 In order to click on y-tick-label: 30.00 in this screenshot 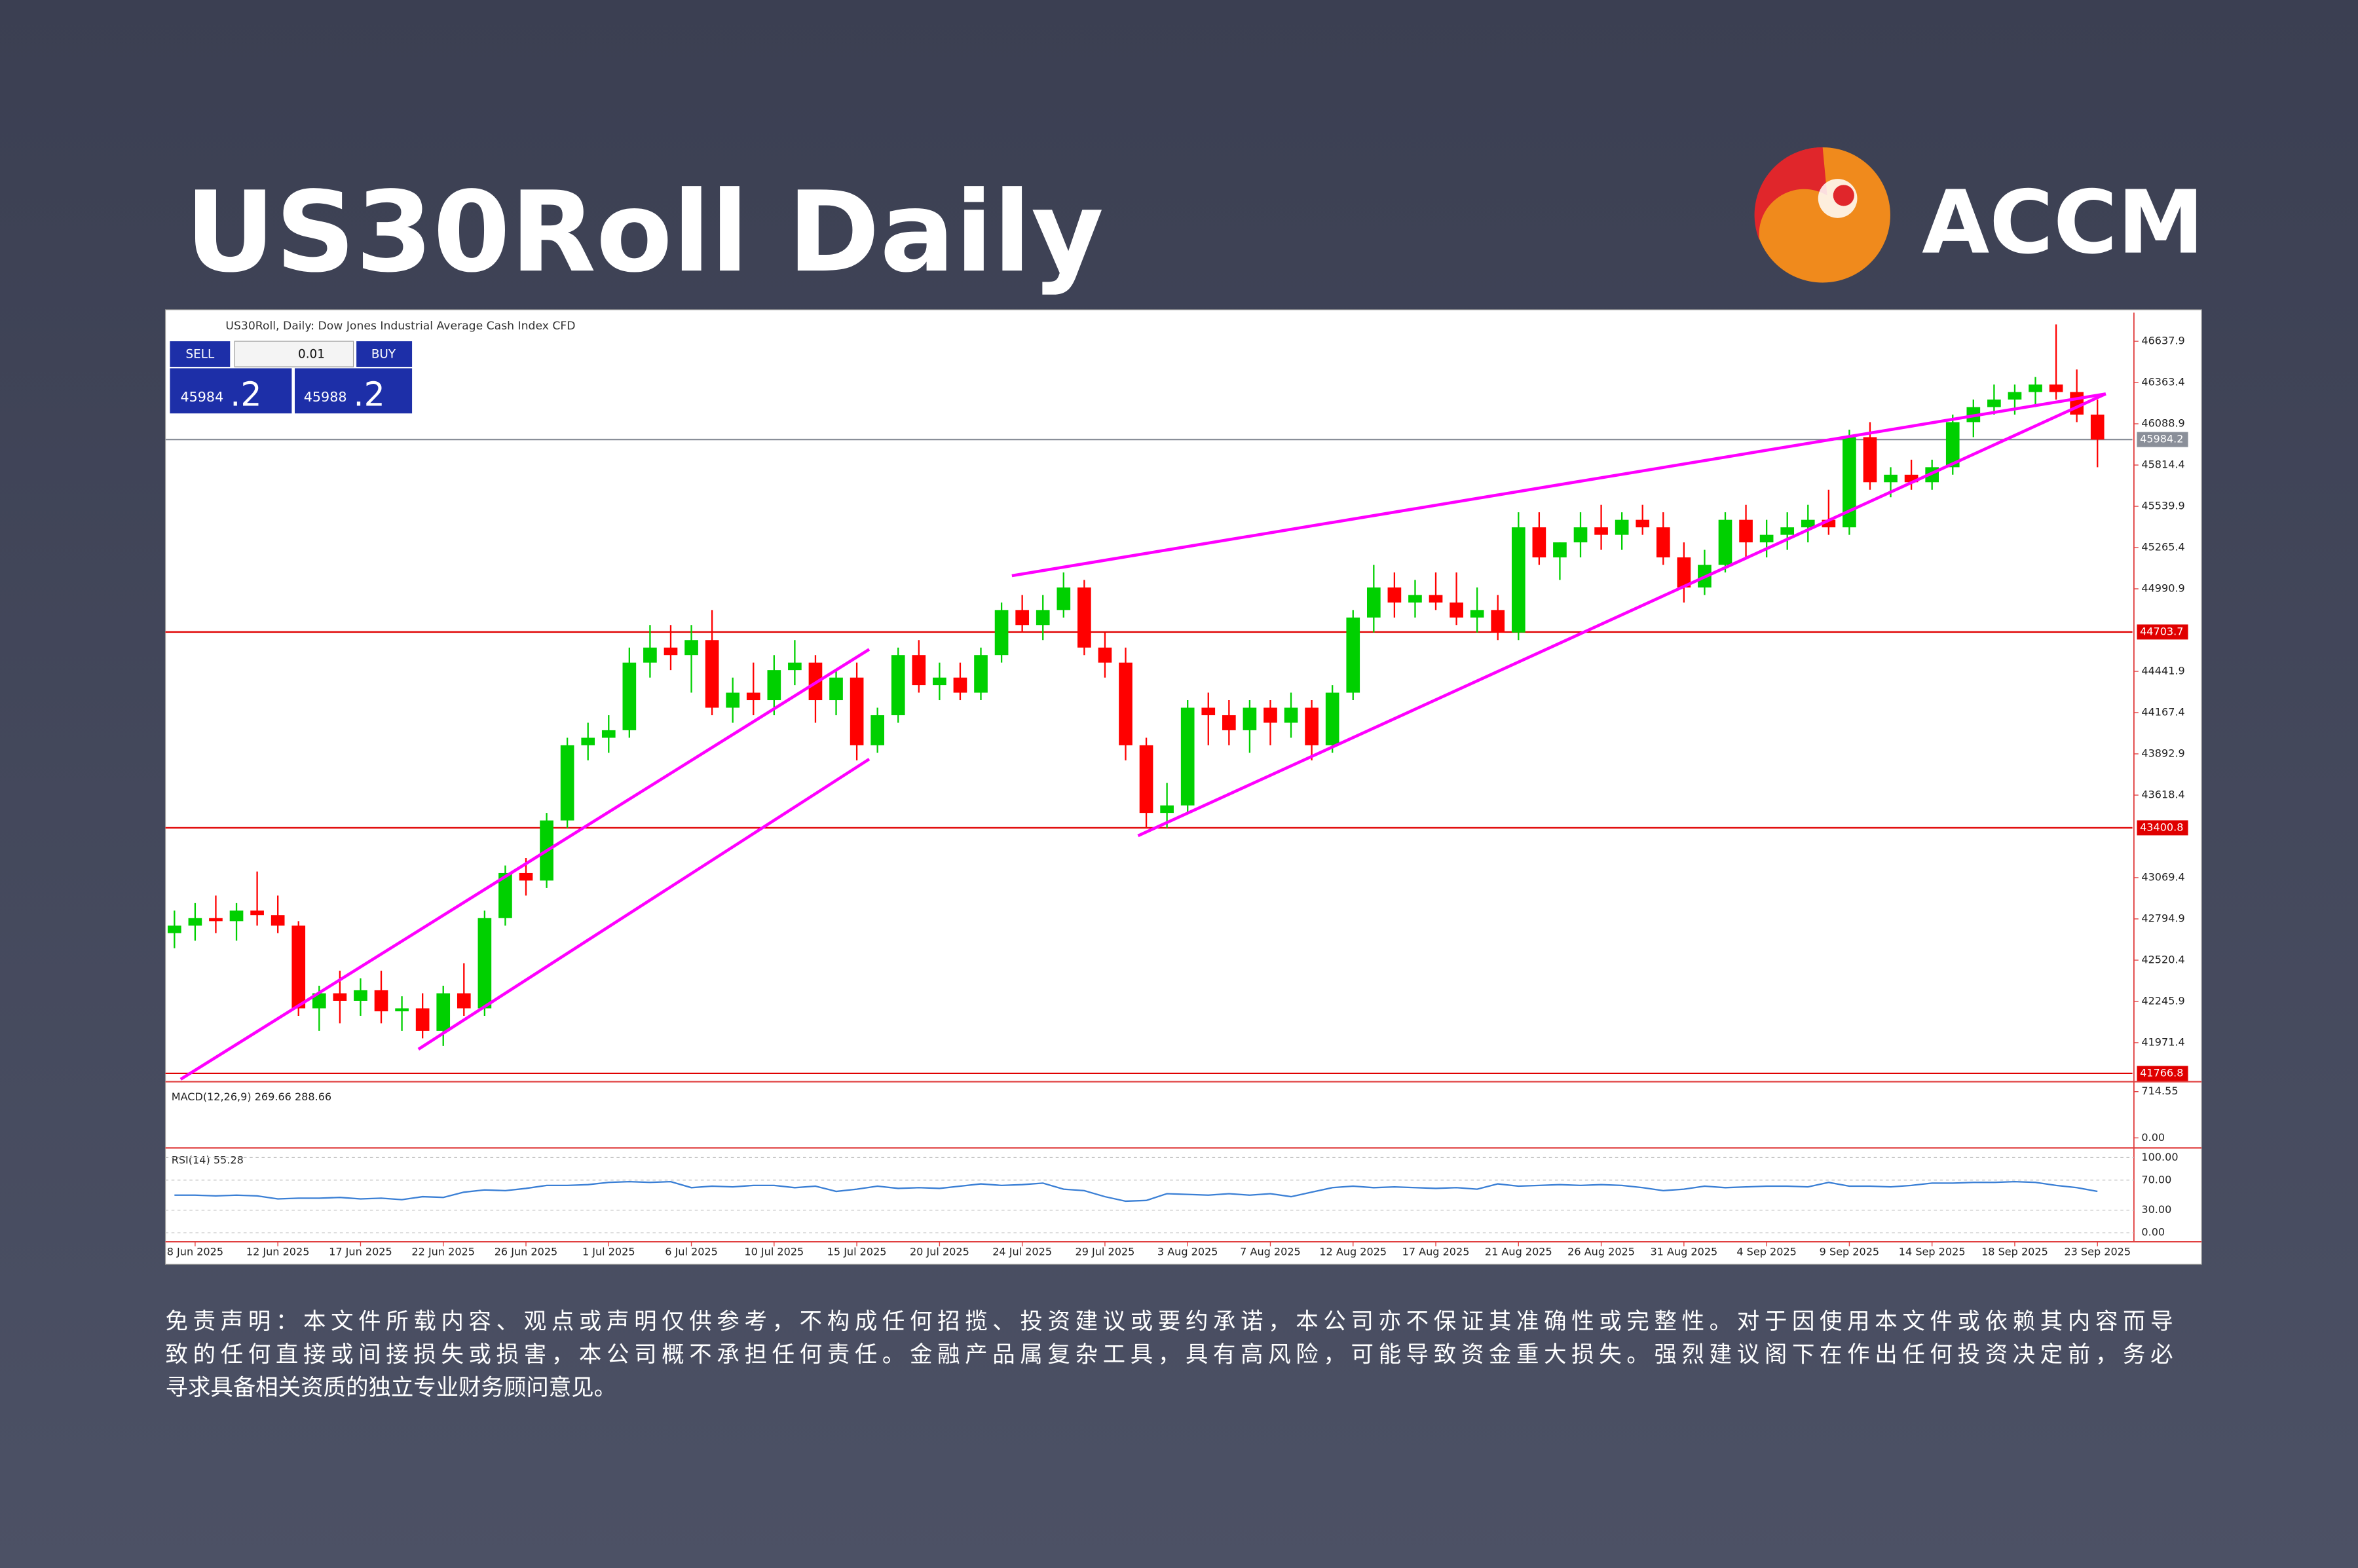, I will do `click(2156, 1209)`.